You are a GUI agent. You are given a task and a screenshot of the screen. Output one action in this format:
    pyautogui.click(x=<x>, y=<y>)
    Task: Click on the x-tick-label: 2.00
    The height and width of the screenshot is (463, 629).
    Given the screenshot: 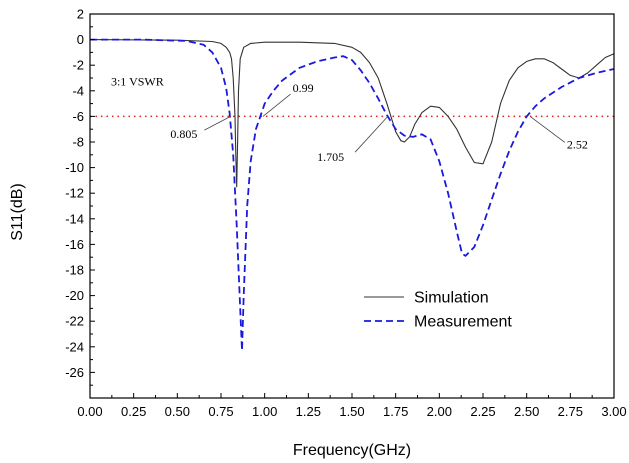 What is the action you would take?
    pyautogui.click(x=439, y=411)
    